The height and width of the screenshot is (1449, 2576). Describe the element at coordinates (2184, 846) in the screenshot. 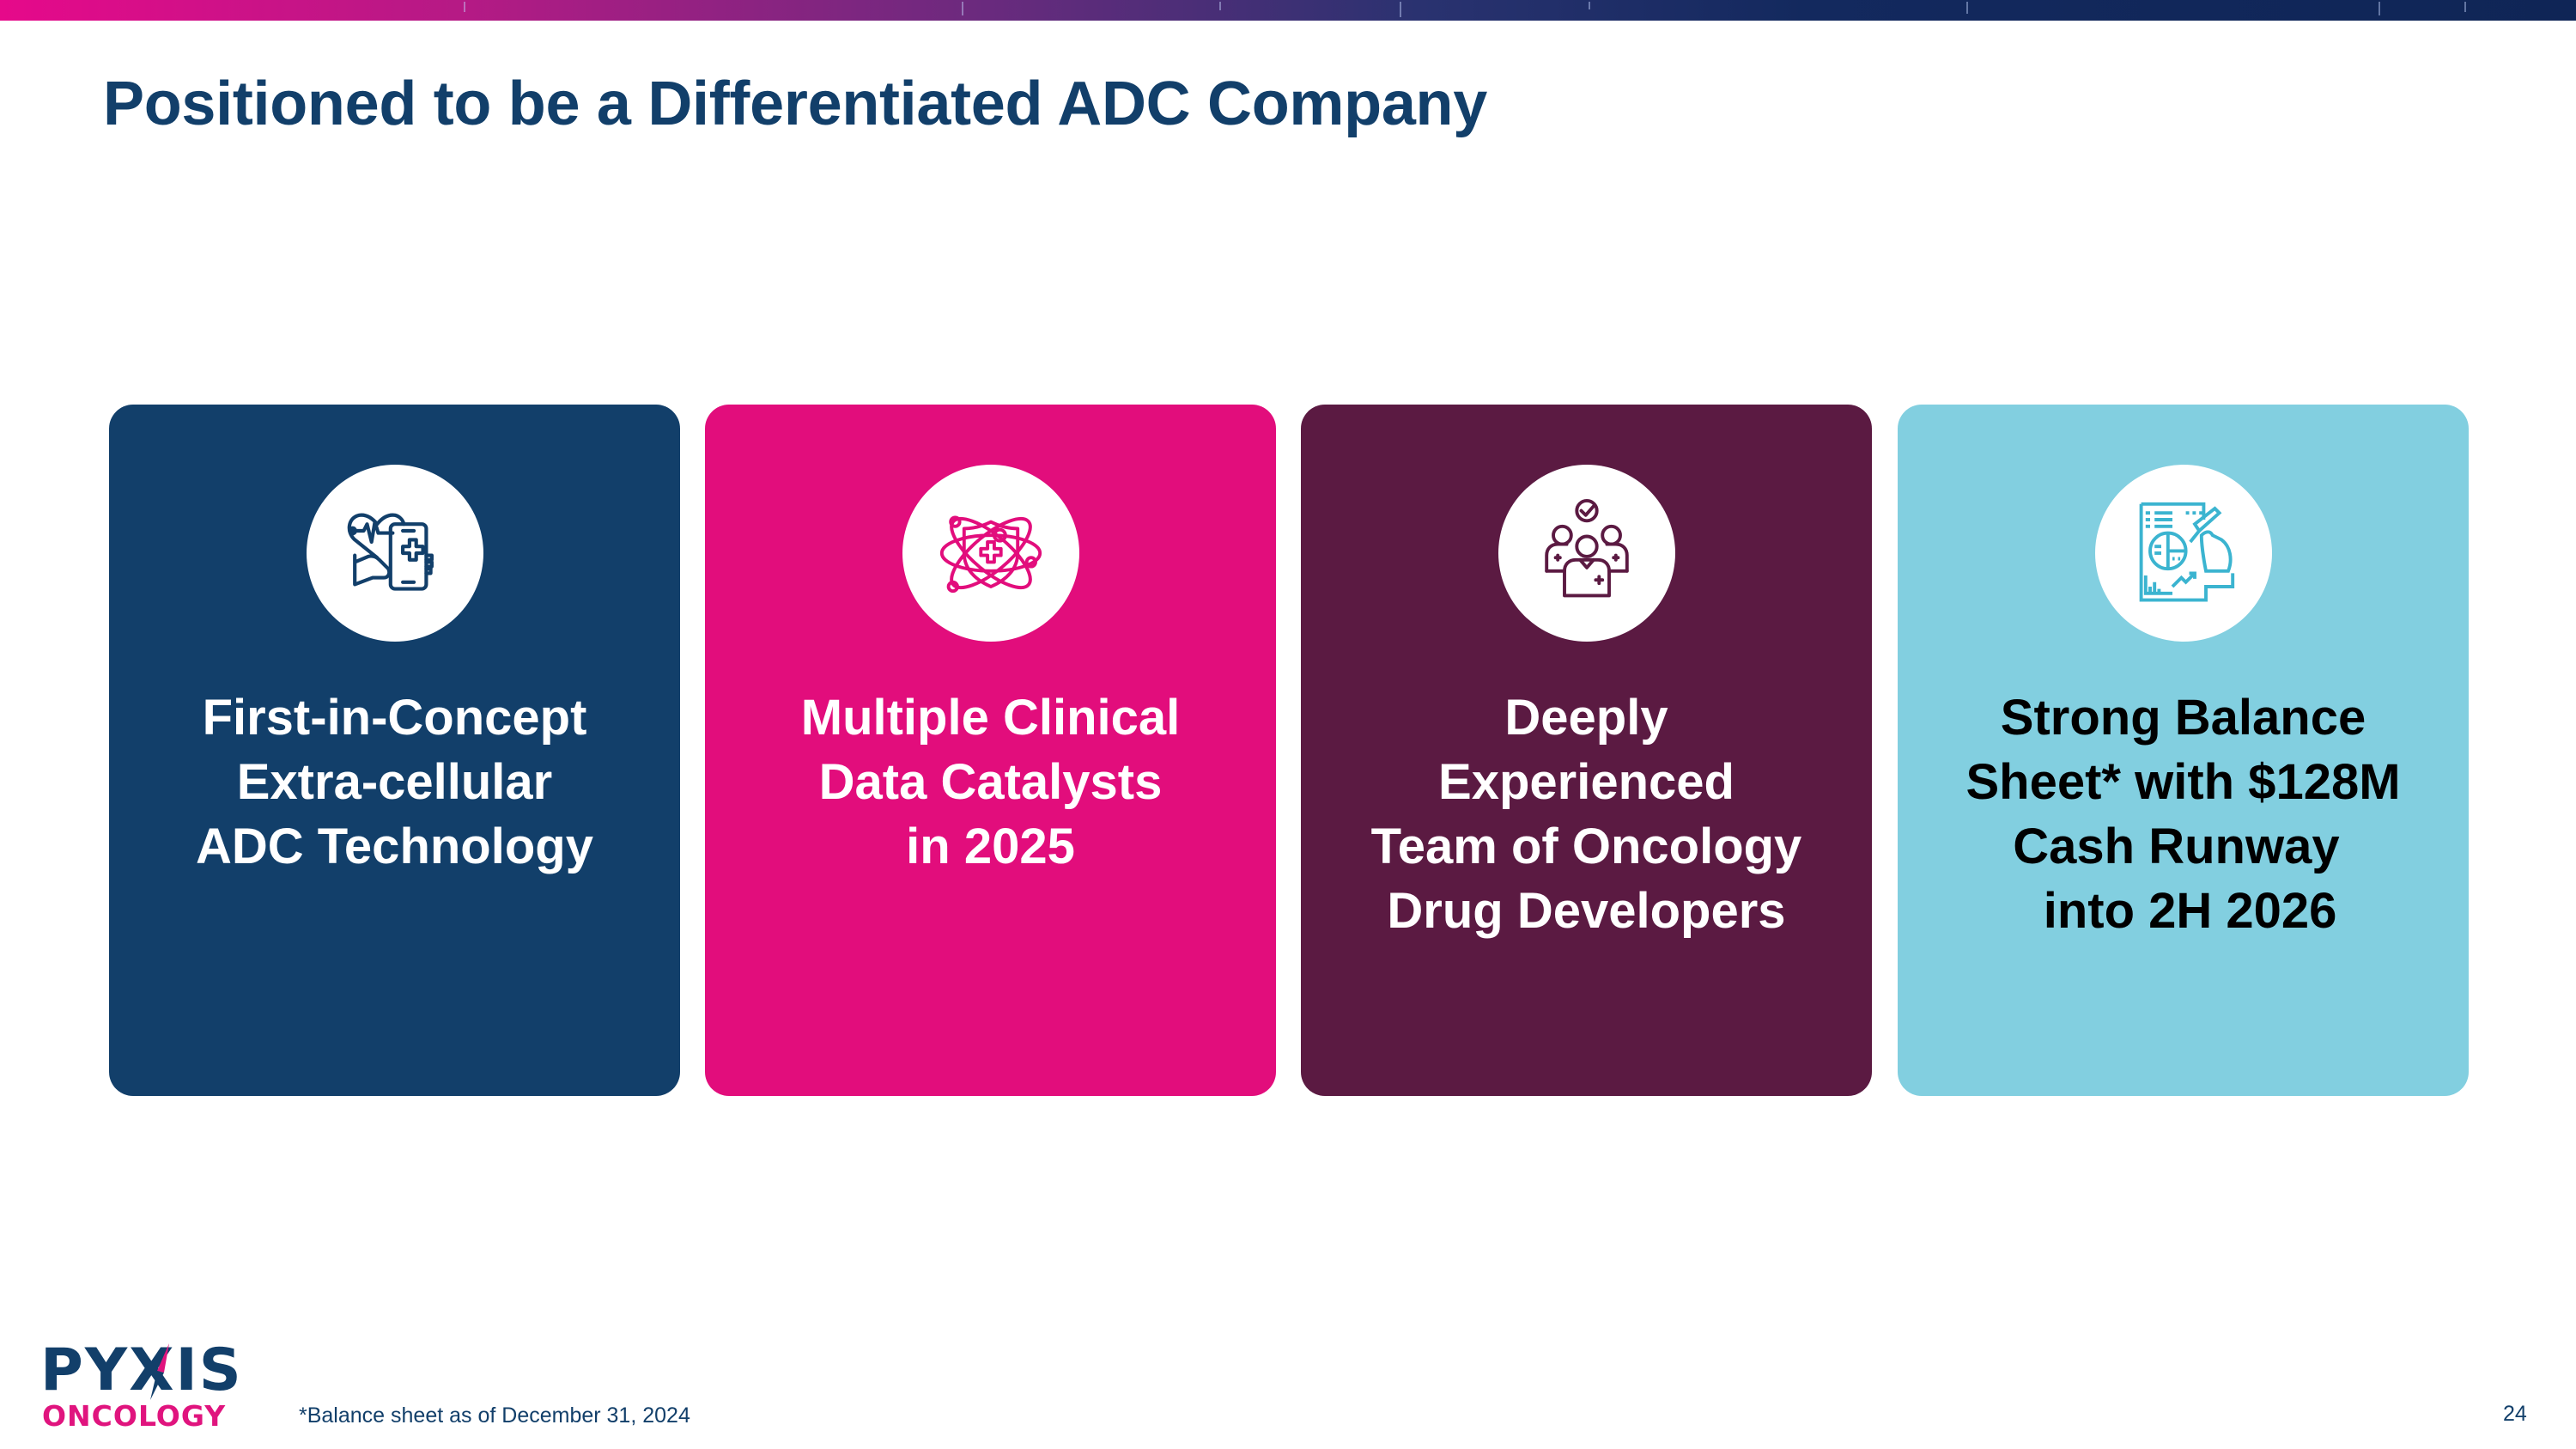

I see `card-line: Cash Runway` at that location.